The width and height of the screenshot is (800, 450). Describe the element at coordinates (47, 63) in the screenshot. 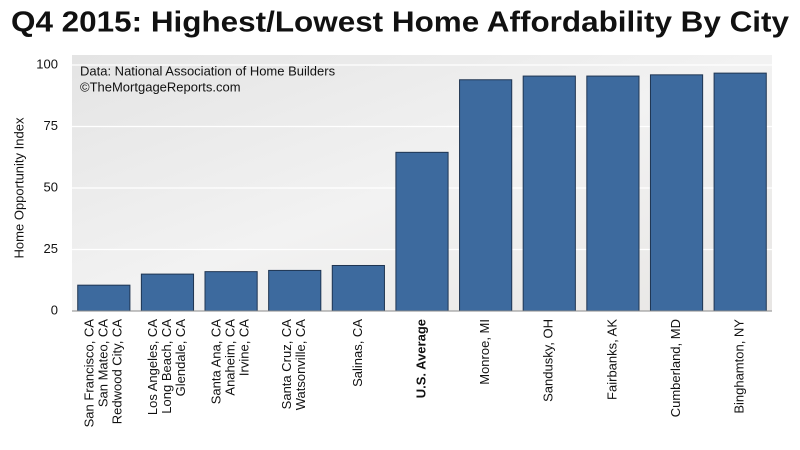

I see `y-tick-label: 100` at that location.